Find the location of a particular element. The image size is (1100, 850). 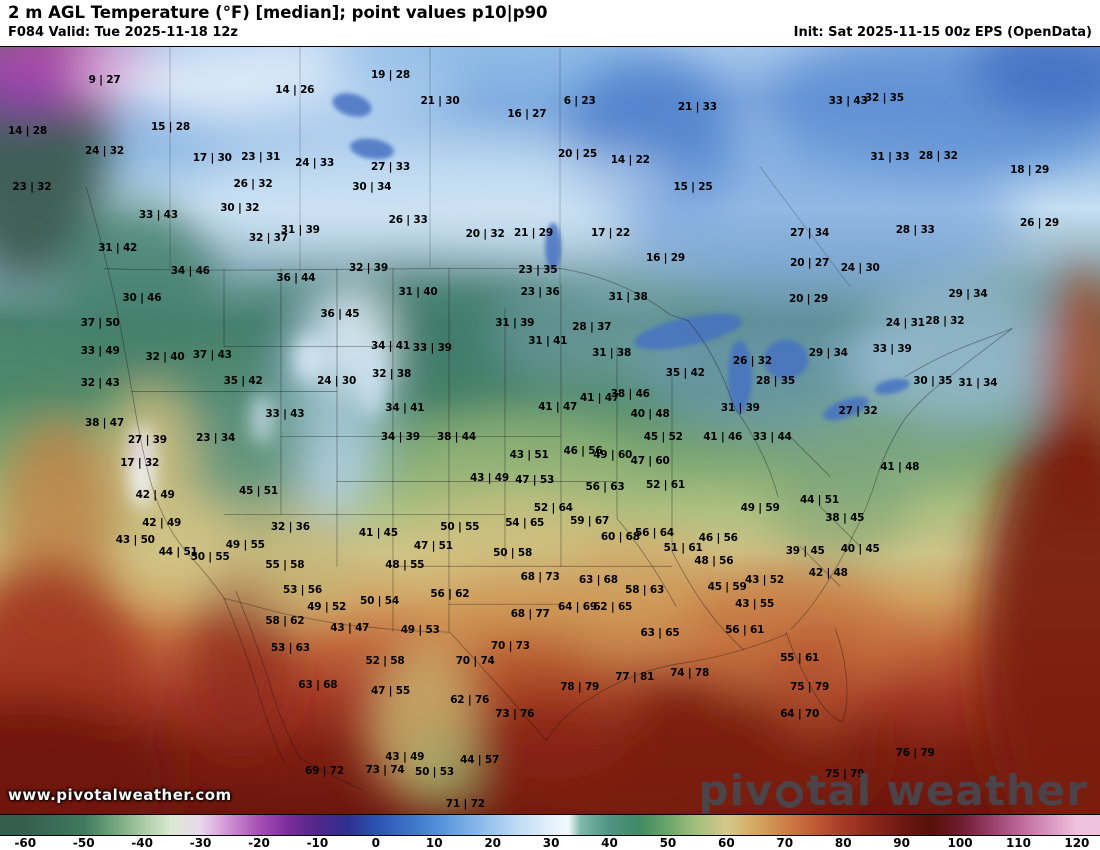

colorbar-tick-label: 110 is located at coordinates (1018, 843).